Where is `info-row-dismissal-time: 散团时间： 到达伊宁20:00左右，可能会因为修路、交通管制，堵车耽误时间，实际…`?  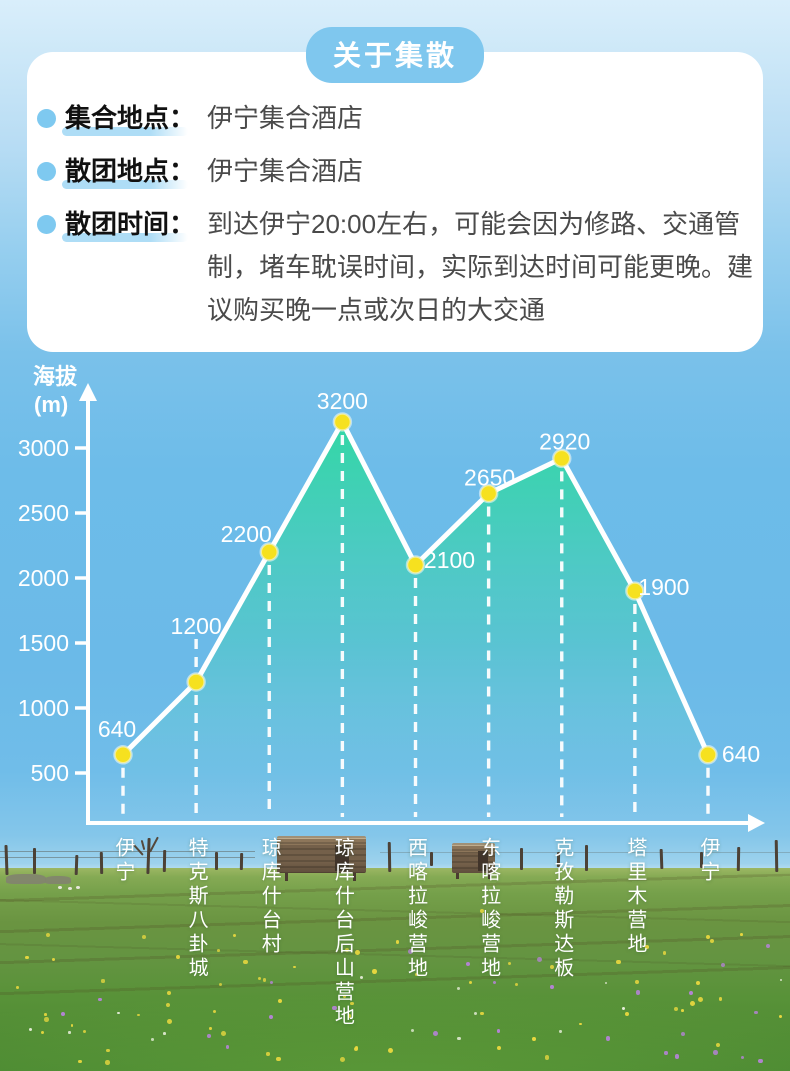 info-row-dismissal-time: 散团时间： 到达伊宁20:00左右，可能会因为修路、交通管制，堵车耽误时间，实际… is located at coordinates (395, 269).